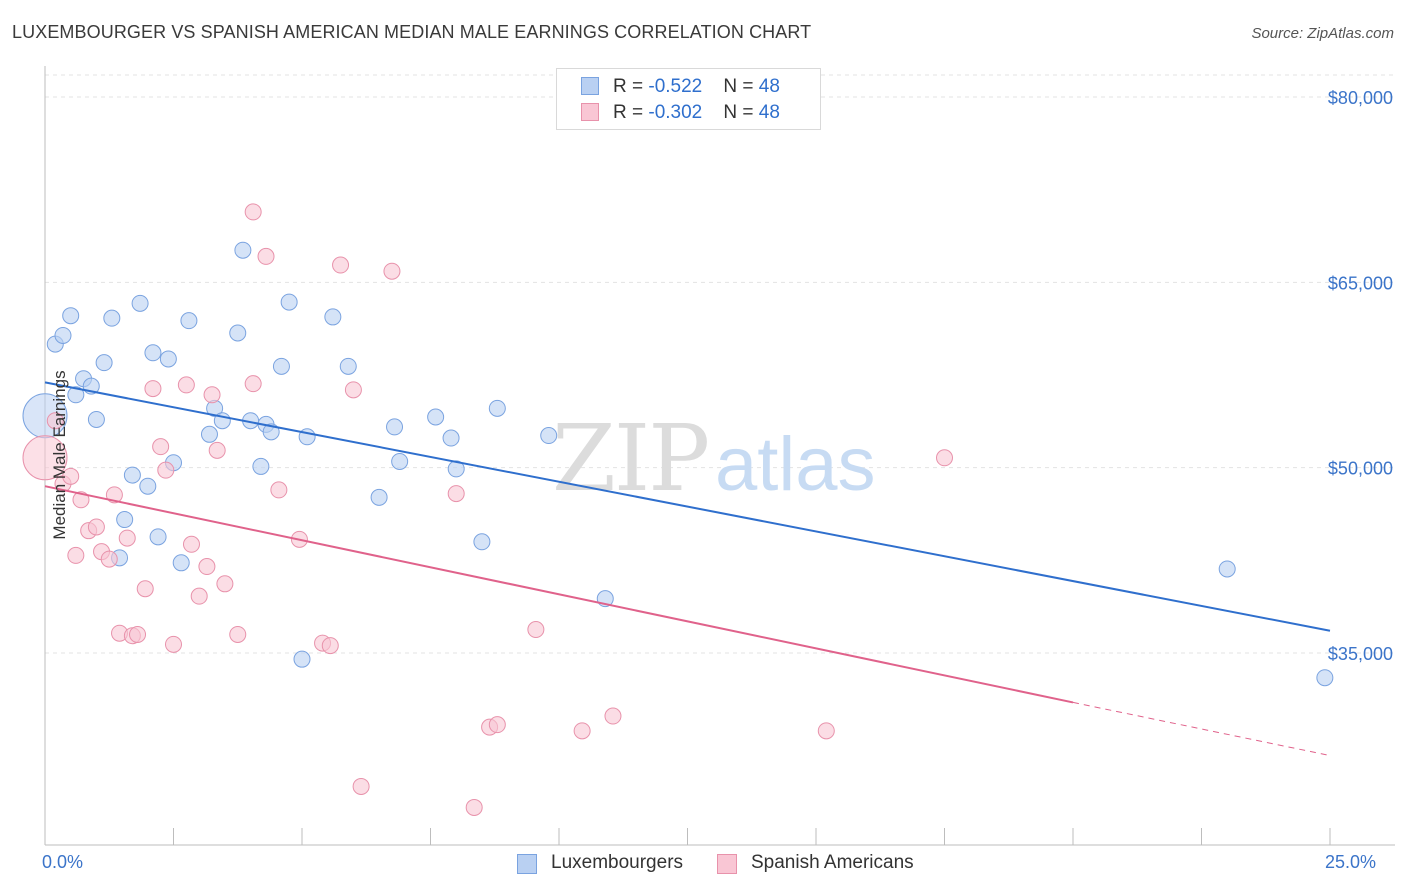  I want to click on x-tick-label-max: 25.0%, so click(1351, 862).